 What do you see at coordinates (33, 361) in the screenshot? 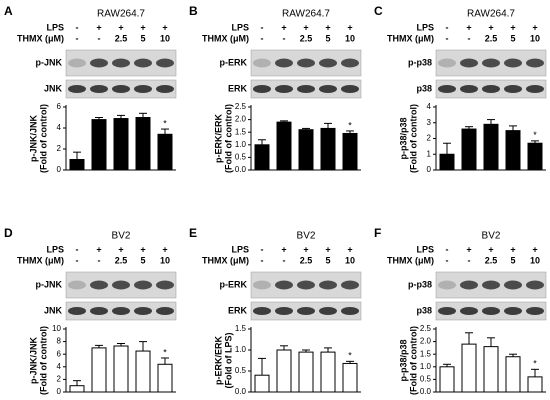
I see `y-axis-label: p-JNK/JNK` at bounding box center [33, 361].